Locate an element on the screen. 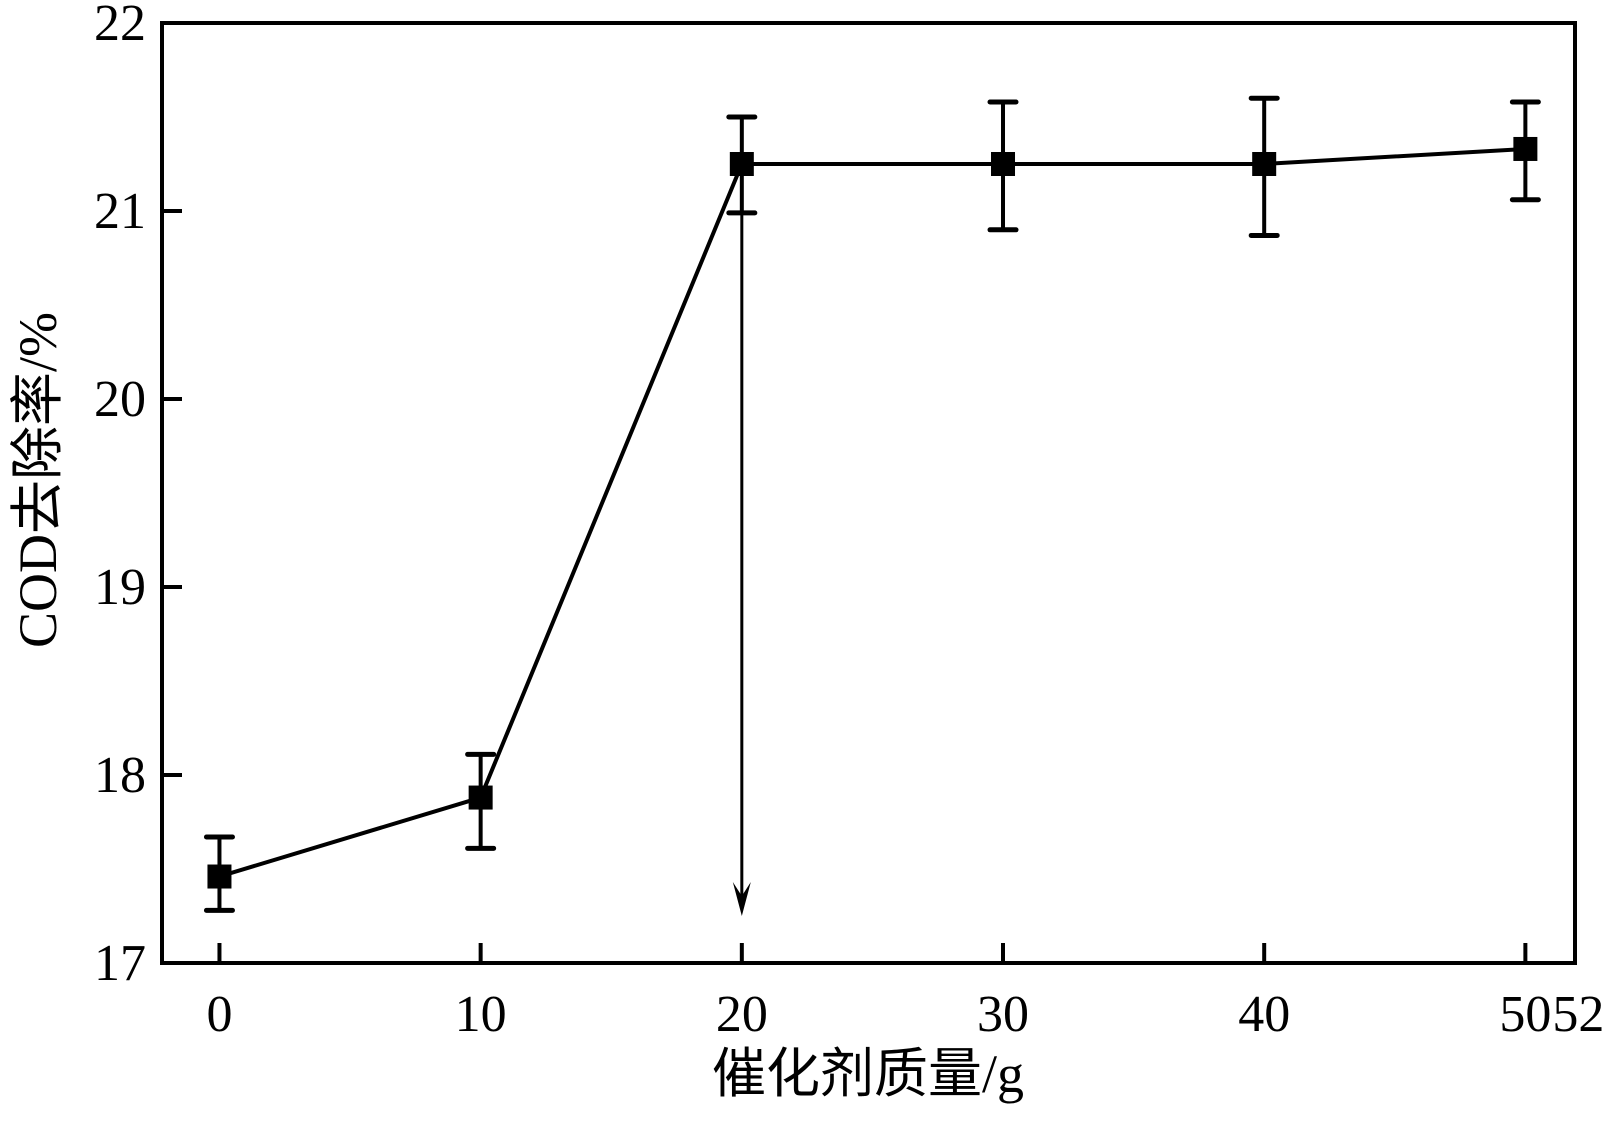  x-tick-label: 0 is located at coordinates (219, 1014).